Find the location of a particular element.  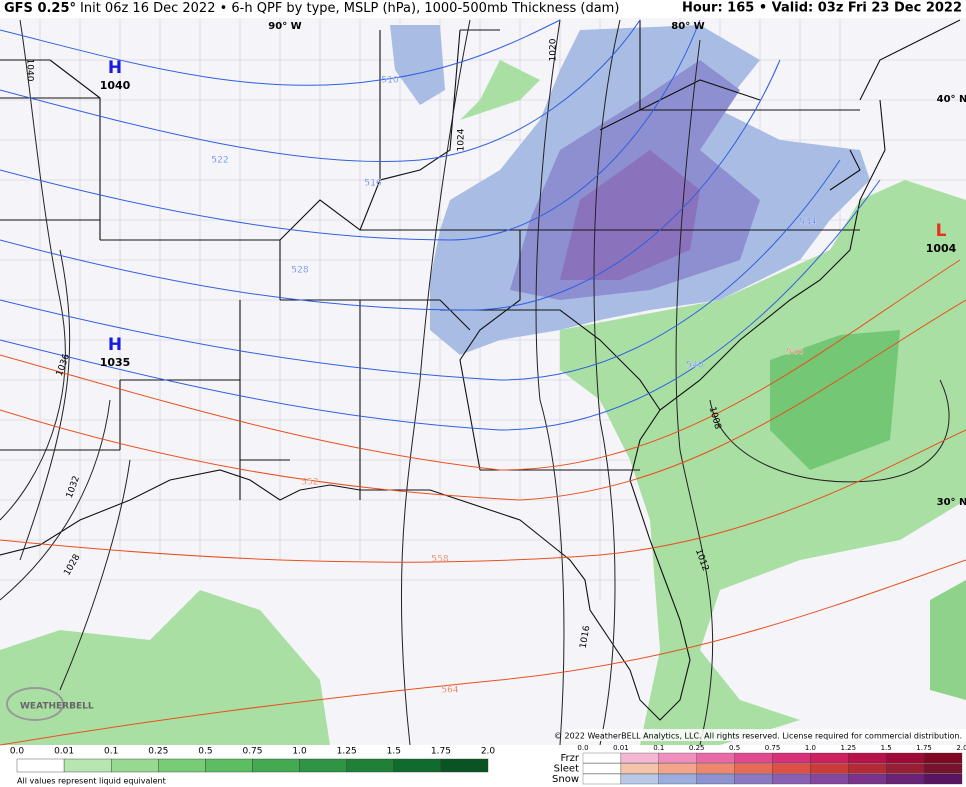

qpf-label: 1.0 is located at coordinates (299, 752).